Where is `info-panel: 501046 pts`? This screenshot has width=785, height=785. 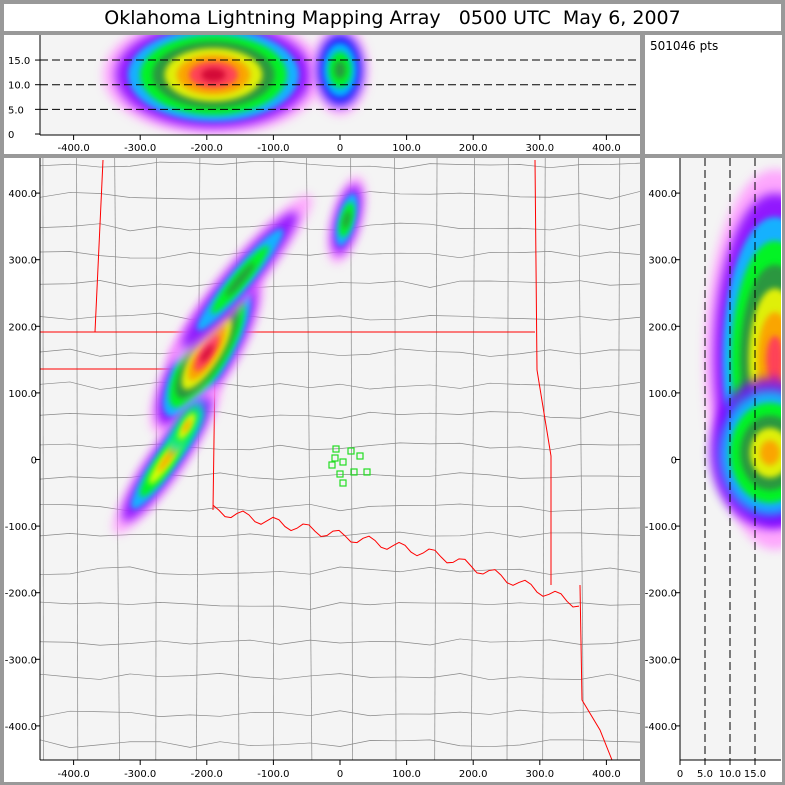 info-panel: 501046 pts is located at coordinates (713, 94).